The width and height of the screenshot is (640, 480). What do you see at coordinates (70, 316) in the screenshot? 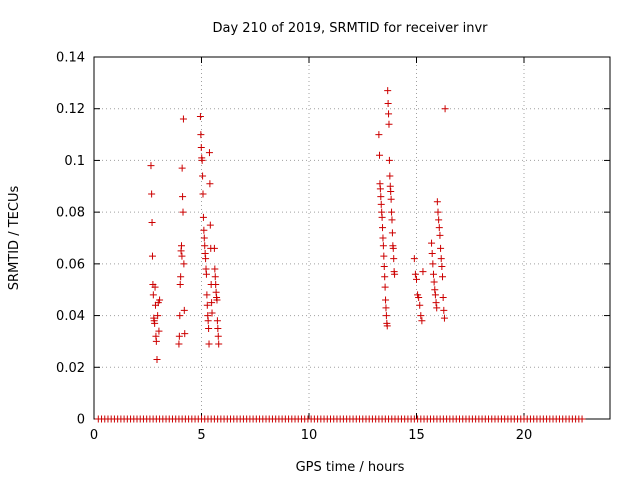
I see `y-tick-label: 0.04` at bounding box center [70, 316].